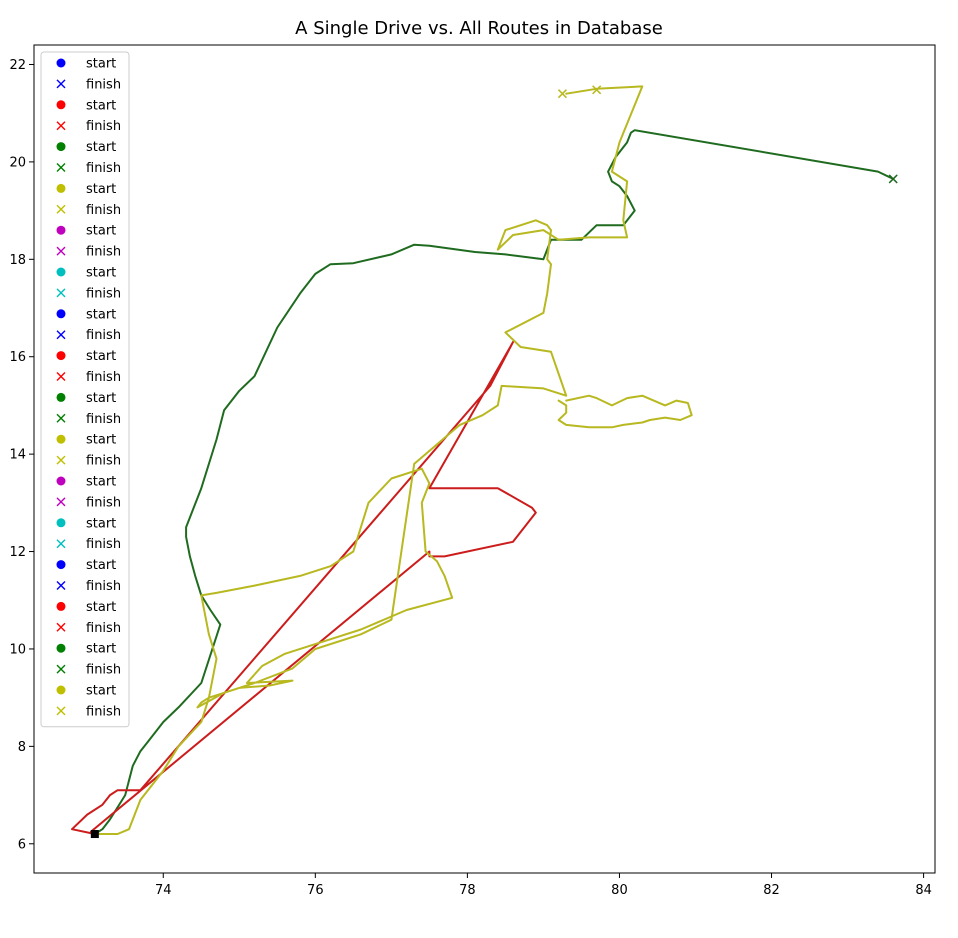  Describe the element at coordinates (17, 65) in the screenshot. I see `y-tick-label: 22` at that location.